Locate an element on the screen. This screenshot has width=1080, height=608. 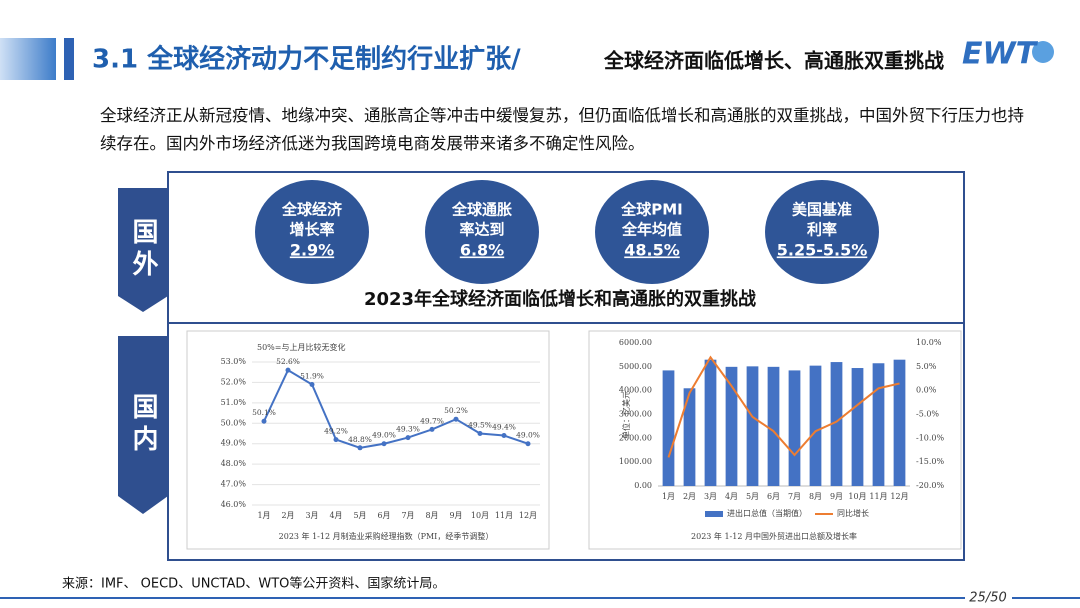
annotation: 50%=与上月比较无变化 is located at coordinates (301, 347).